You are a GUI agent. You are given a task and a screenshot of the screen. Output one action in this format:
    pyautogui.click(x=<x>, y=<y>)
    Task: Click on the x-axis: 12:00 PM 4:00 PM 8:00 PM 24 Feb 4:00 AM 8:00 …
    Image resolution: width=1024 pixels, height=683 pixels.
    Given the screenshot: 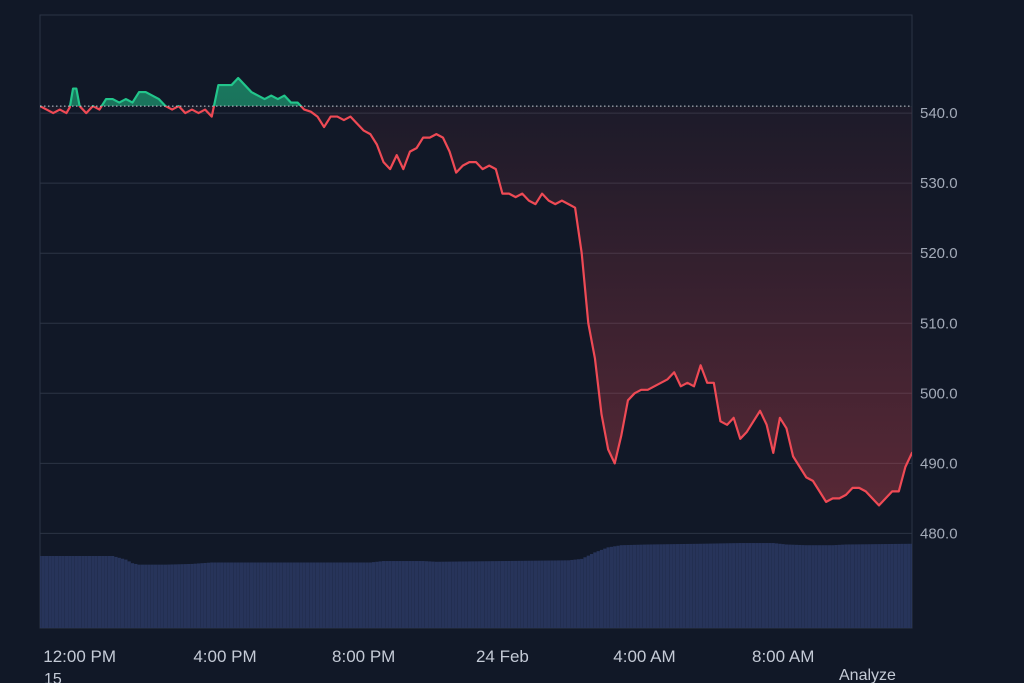 What is the action you would take?
    pyautogui.click(x=428, y=656)
    